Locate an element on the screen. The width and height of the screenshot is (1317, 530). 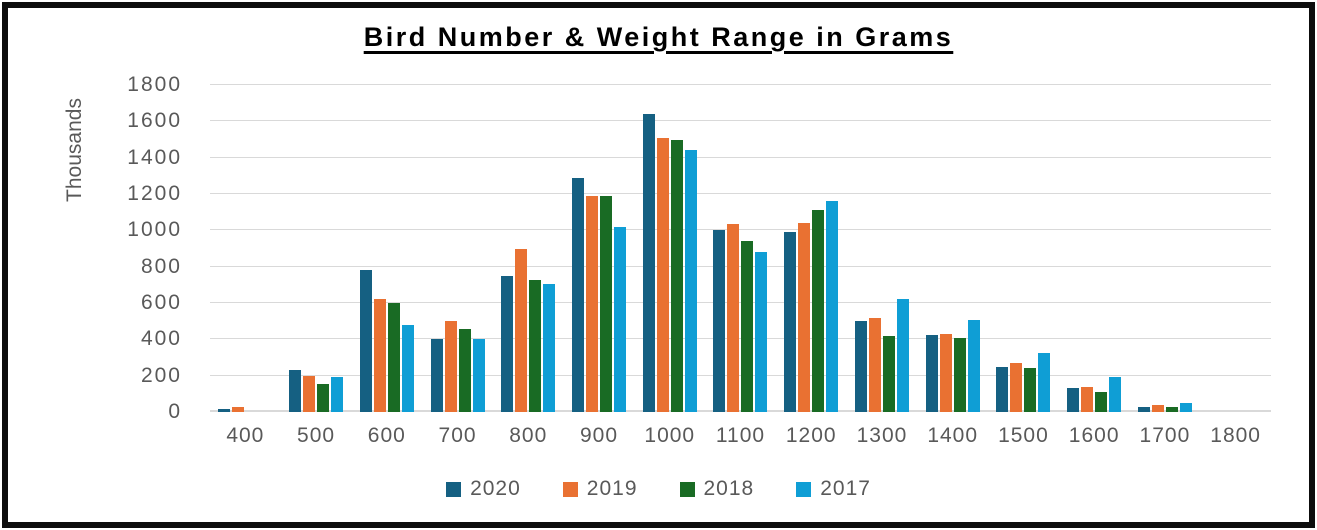
legend-label: 2020 is located at coordinates (495, 488).